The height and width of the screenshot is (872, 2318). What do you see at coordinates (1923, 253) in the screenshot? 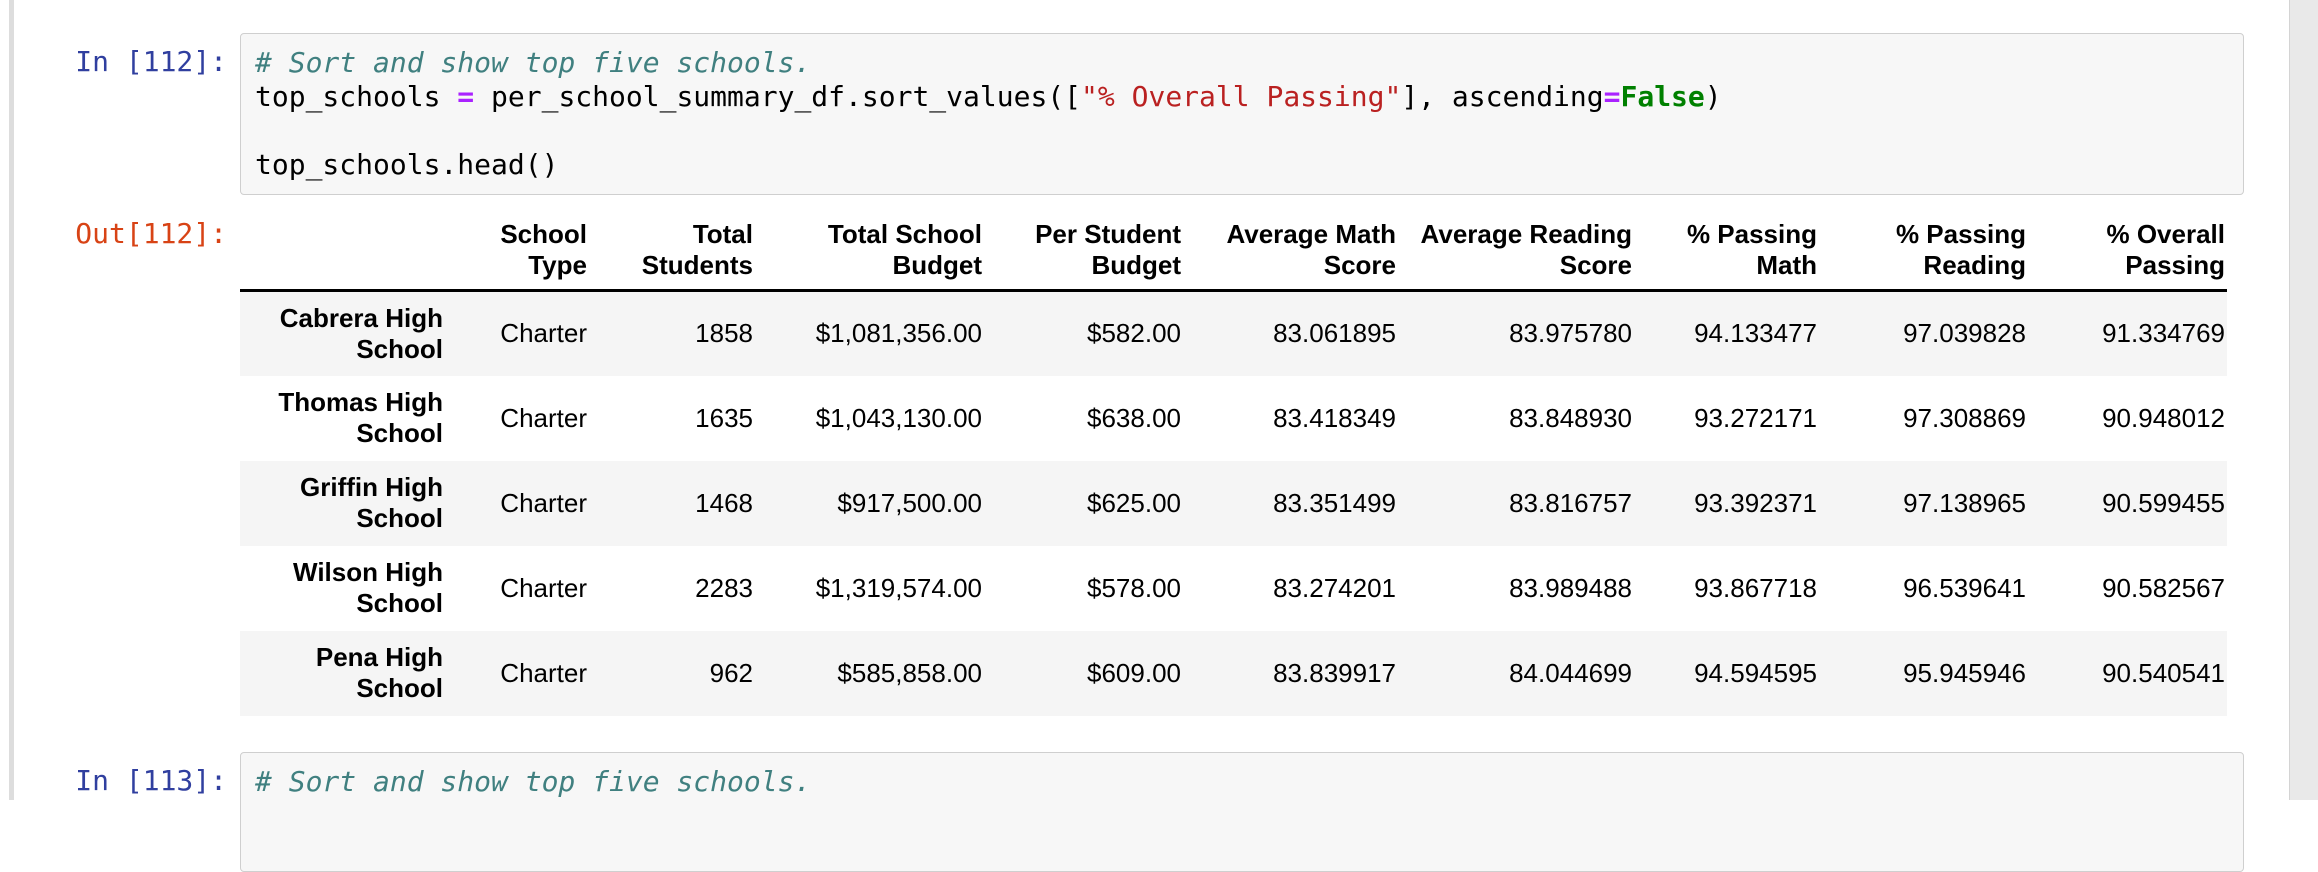
I see `column-header: % Passing Reading` at bounding box center [1923, 253].